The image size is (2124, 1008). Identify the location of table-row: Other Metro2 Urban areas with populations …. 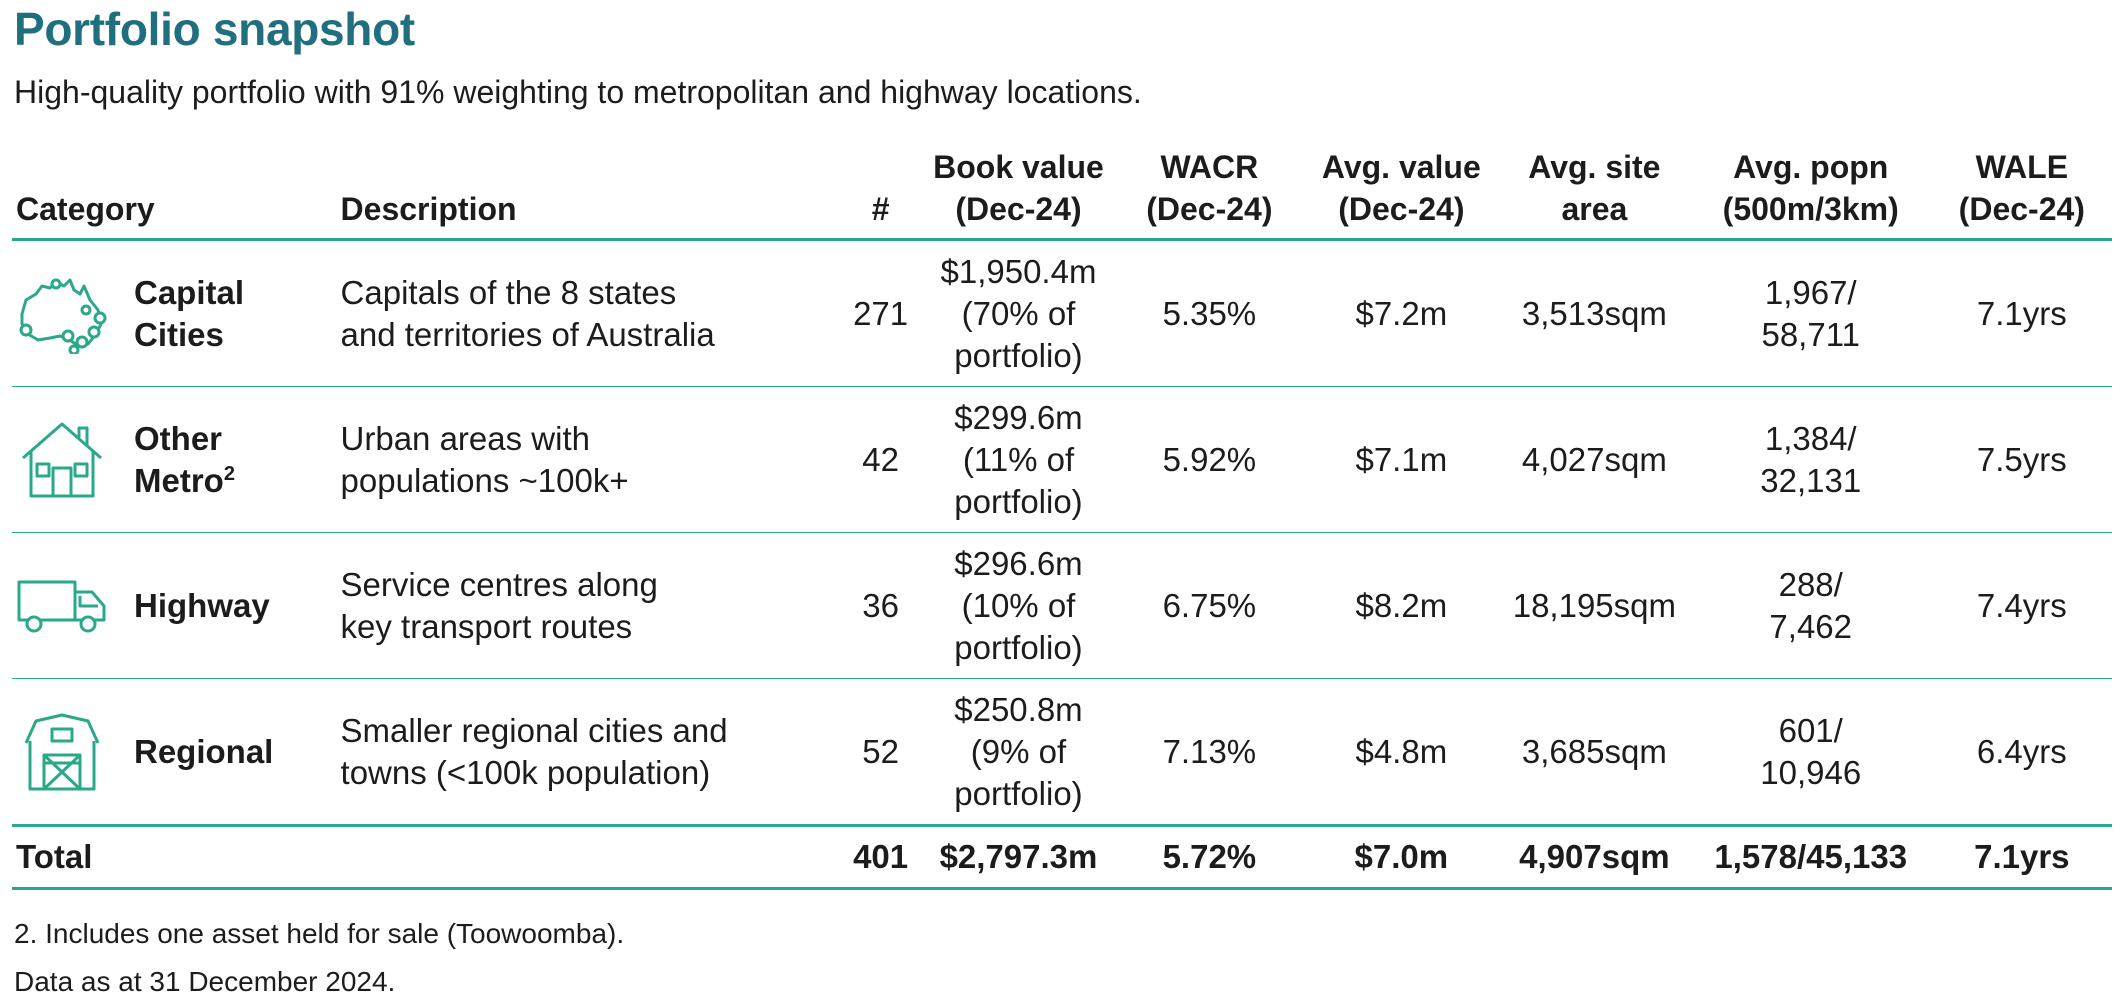
(1062, 459).